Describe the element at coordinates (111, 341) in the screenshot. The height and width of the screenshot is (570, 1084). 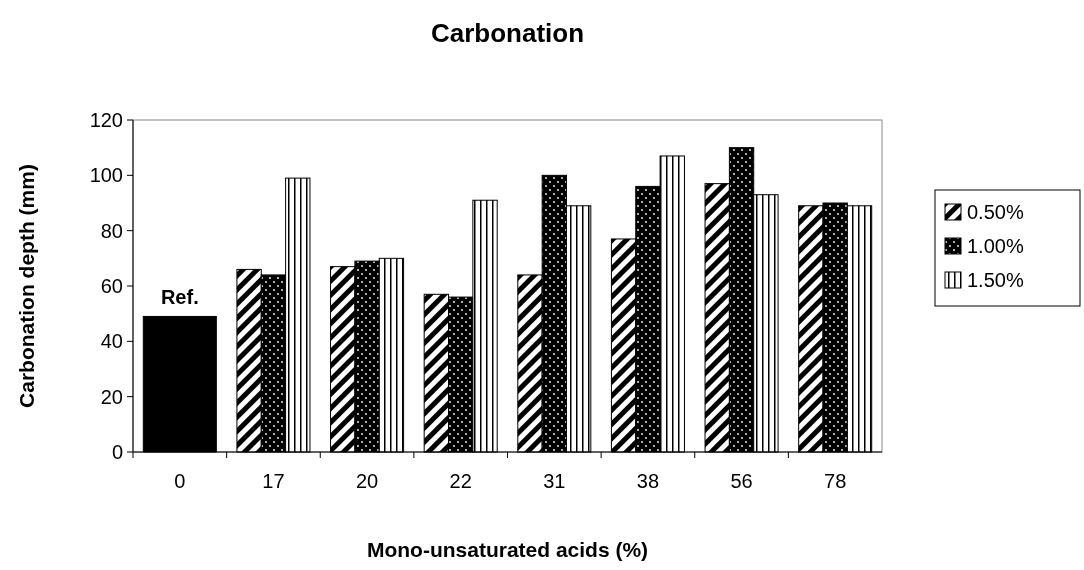
I see `y-tick-label: 40` at that location.